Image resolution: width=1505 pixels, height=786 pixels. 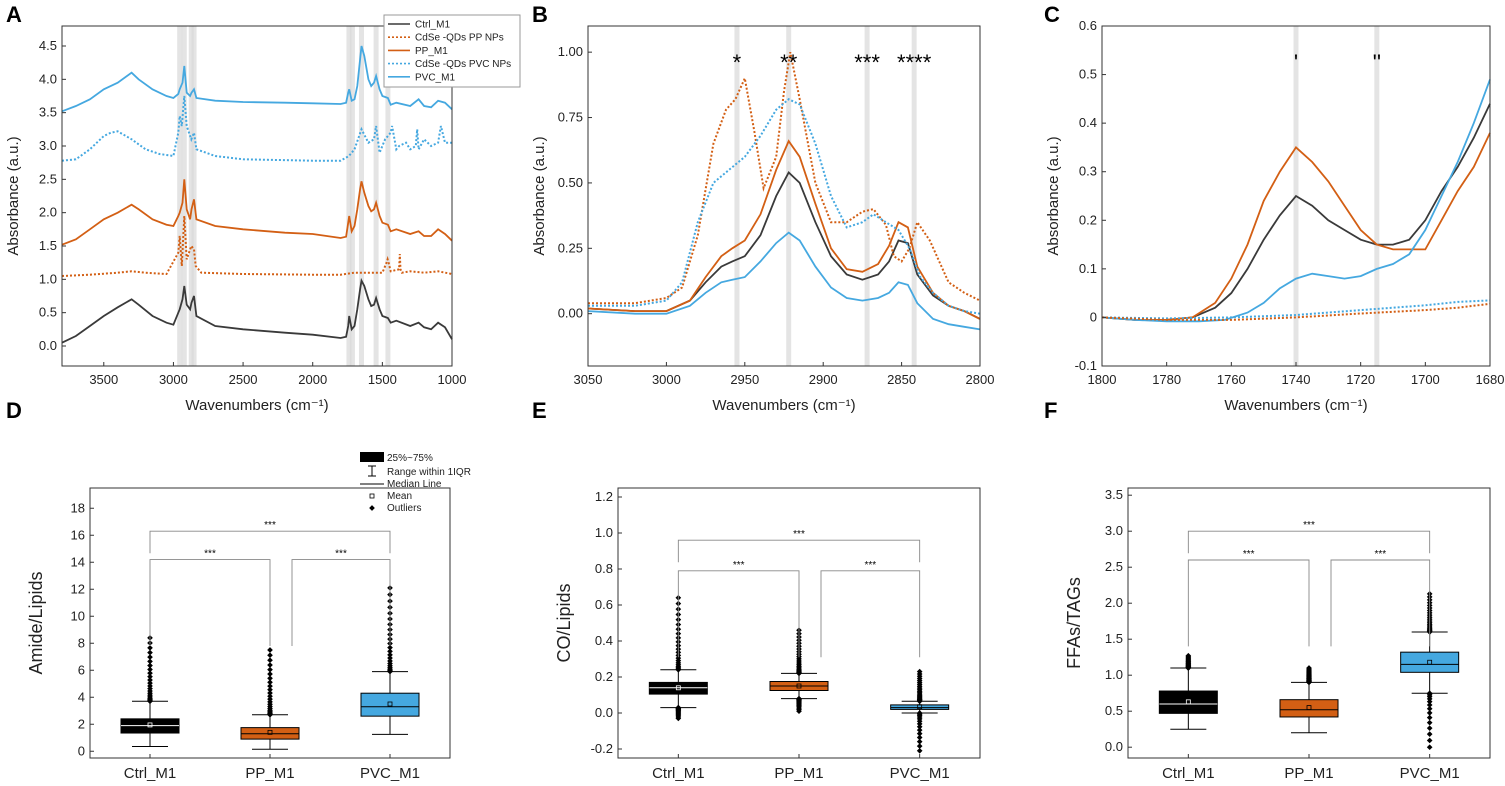 I want to click on x-tick-label-b: 2950, so click(x=744, y=379).